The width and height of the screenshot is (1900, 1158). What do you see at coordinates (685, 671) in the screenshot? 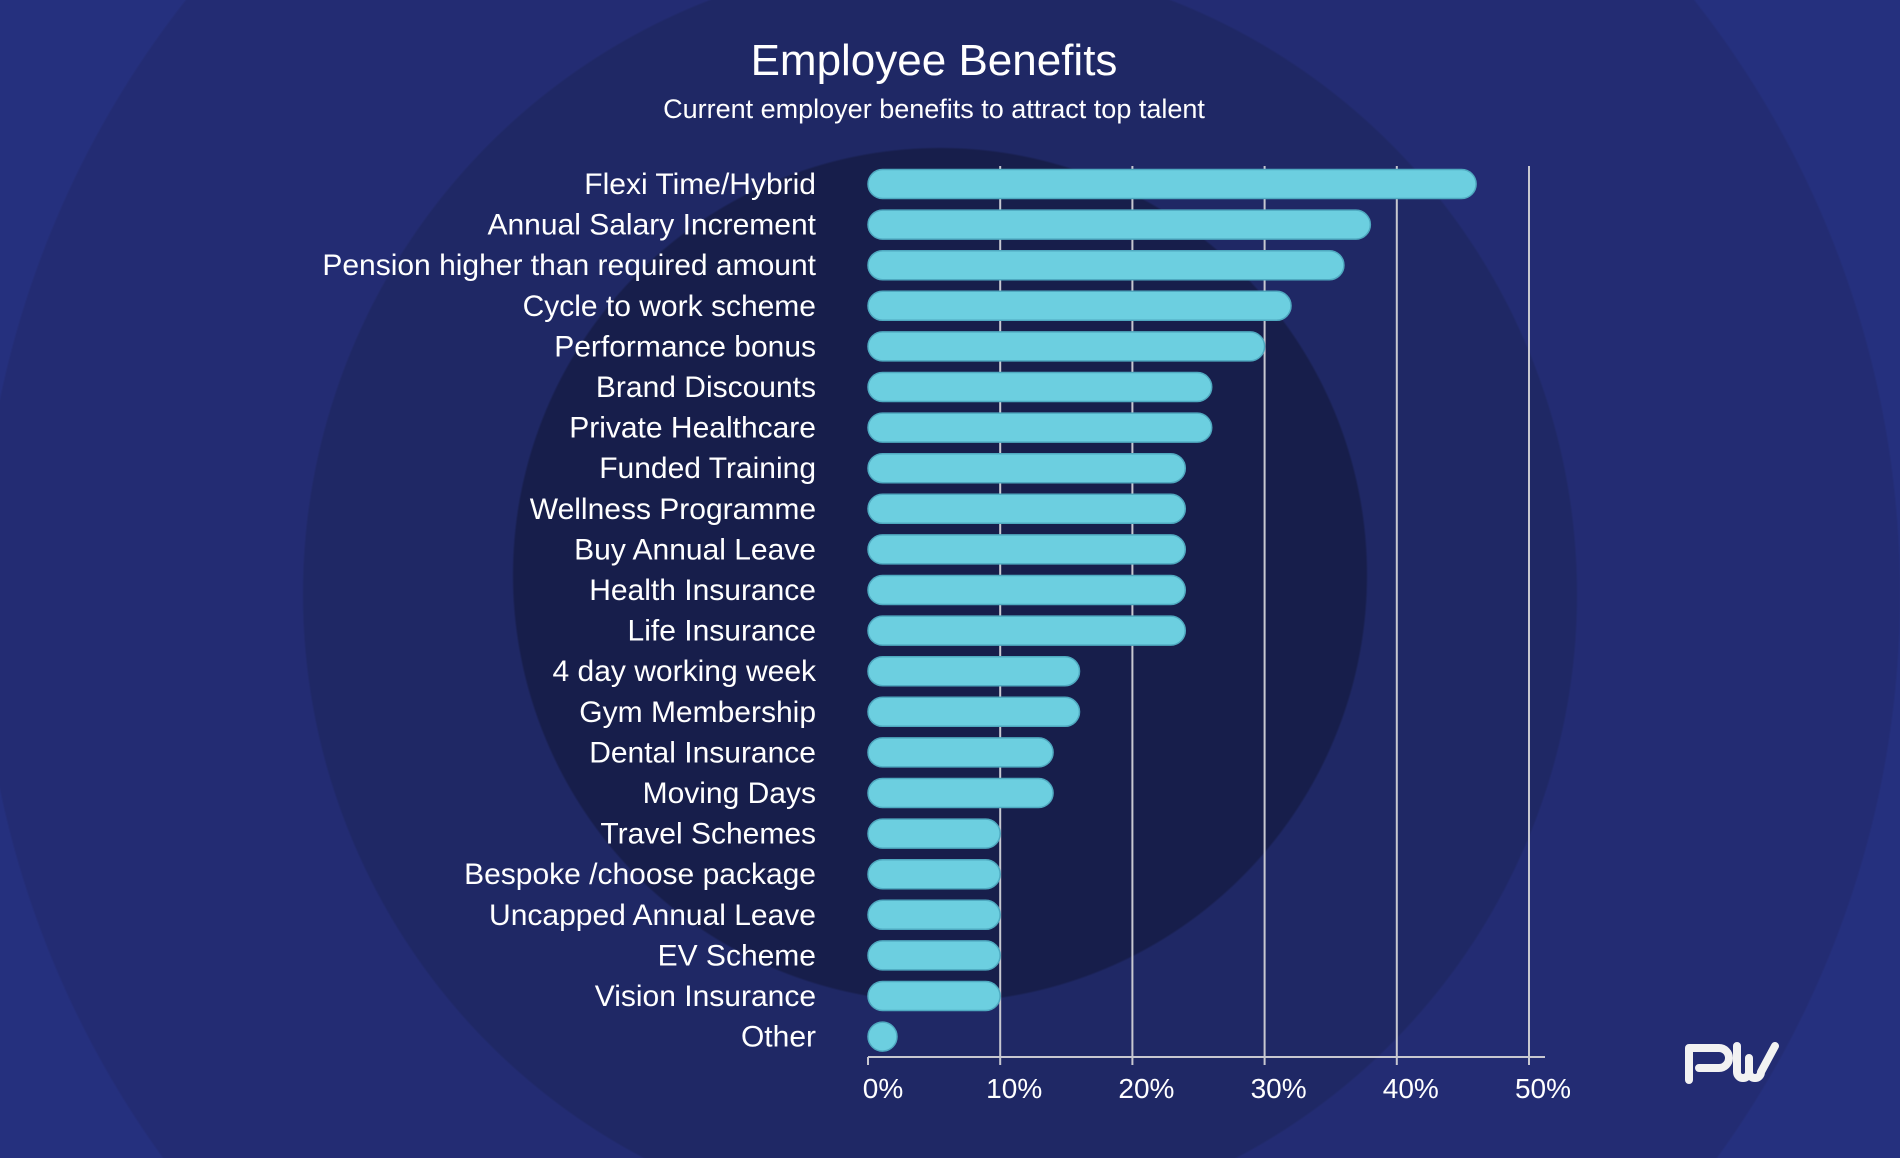
I see `category-label: 4 day working week` at bounding box center [685, 671].